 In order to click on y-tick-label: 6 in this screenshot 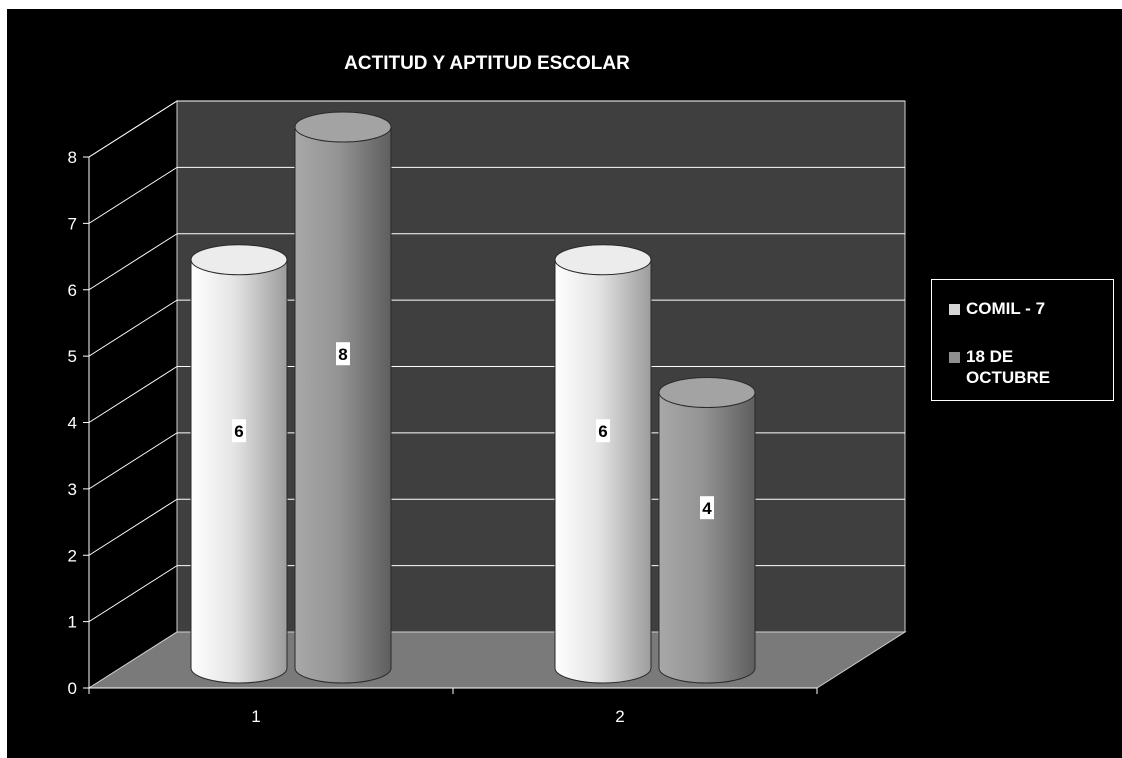, I will do `click(72, 290)`.